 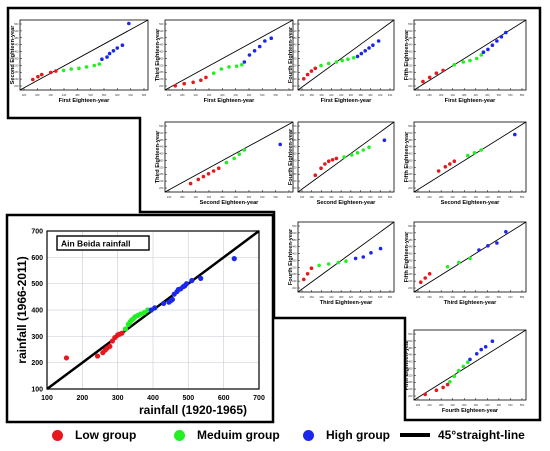 I want to click on x-tick-label: 700, so click(x=259, y=398).